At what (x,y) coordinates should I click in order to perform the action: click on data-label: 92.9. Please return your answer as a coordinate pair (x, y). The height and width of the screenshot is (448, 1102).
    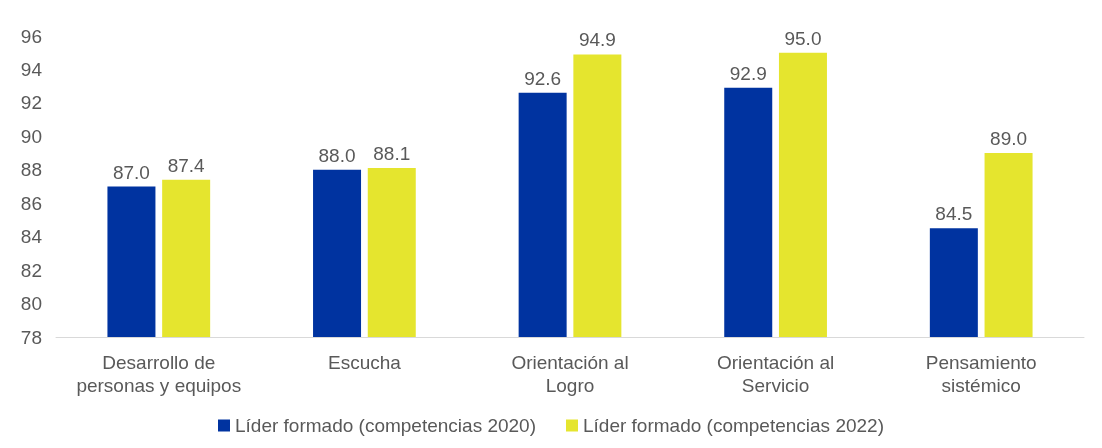
    Looking at the image, I should click on (748, 73).